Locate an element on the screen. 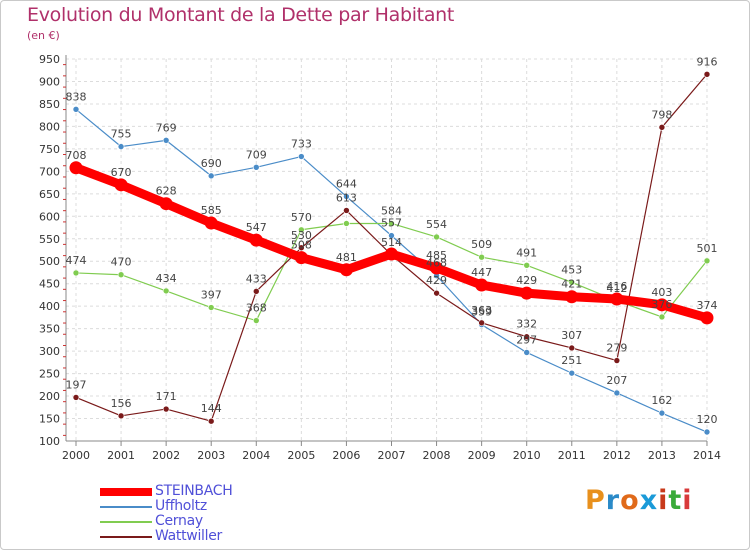 The width and height of the screenshot is (750, 550). legend-item-uffholtz: Uffholtz is located at coordinates (200, 506).